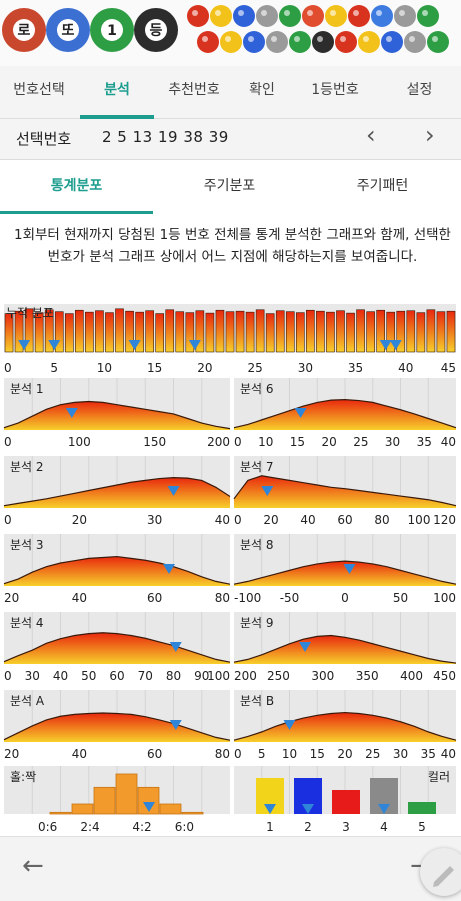 This screenshot has width=461, height=901. I want to click on menu-item-first-prize: 1등번호, so click(335, 90).